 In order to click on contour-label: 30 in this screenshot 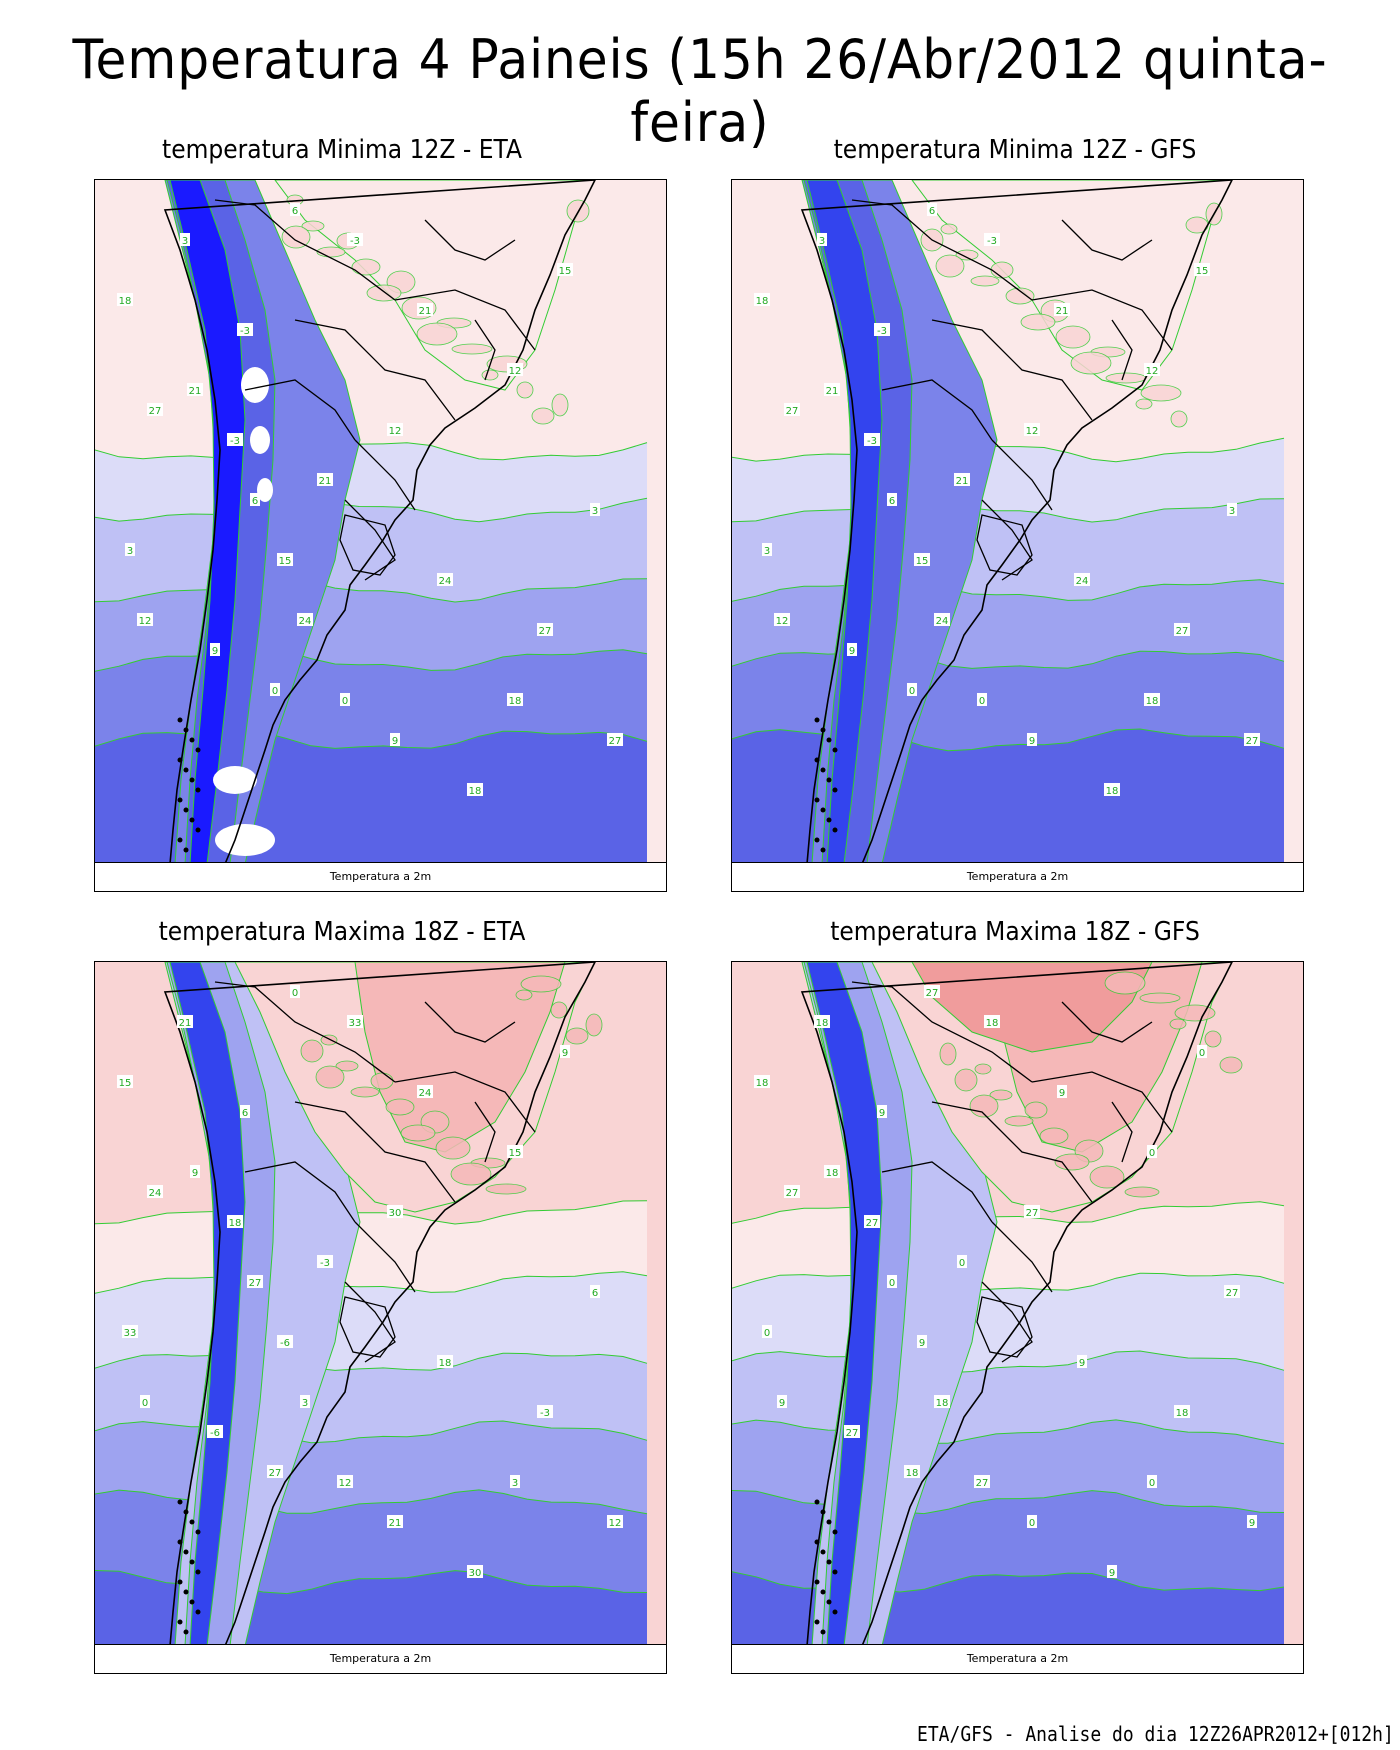, I will do `click(475, 1572)`.